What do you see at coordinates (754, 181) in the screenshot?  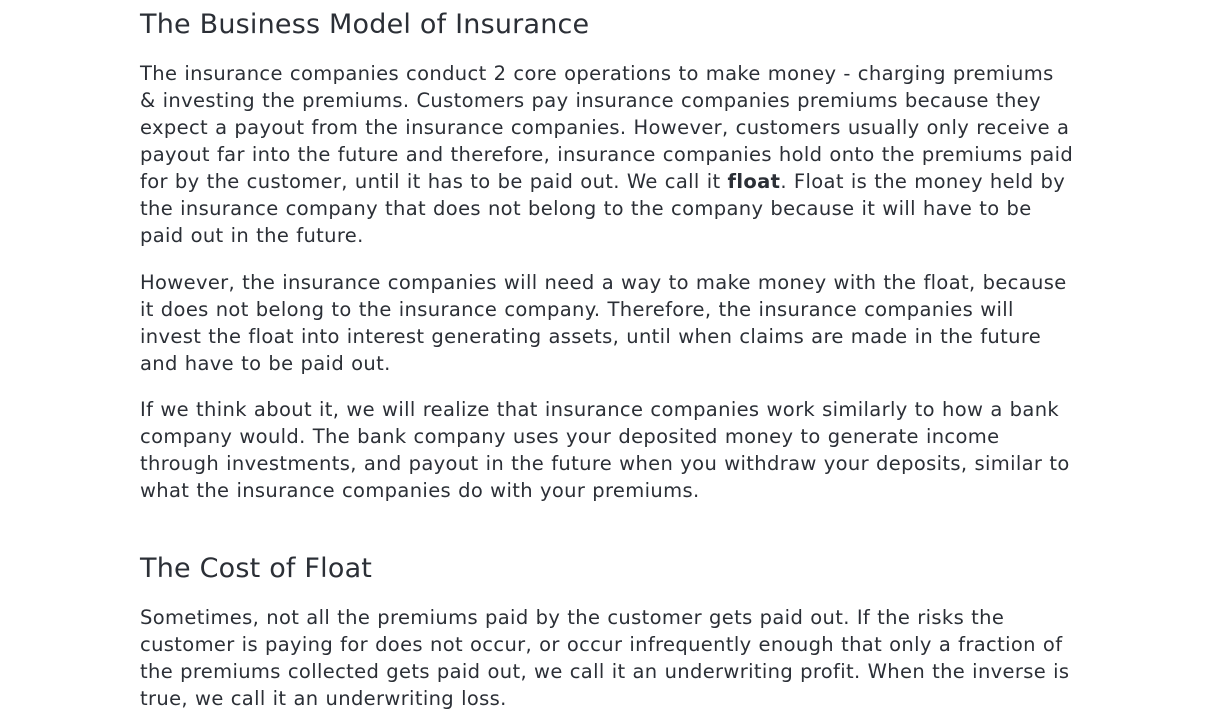 I see `bold-term-float: float` at bounding box center [754, 181].